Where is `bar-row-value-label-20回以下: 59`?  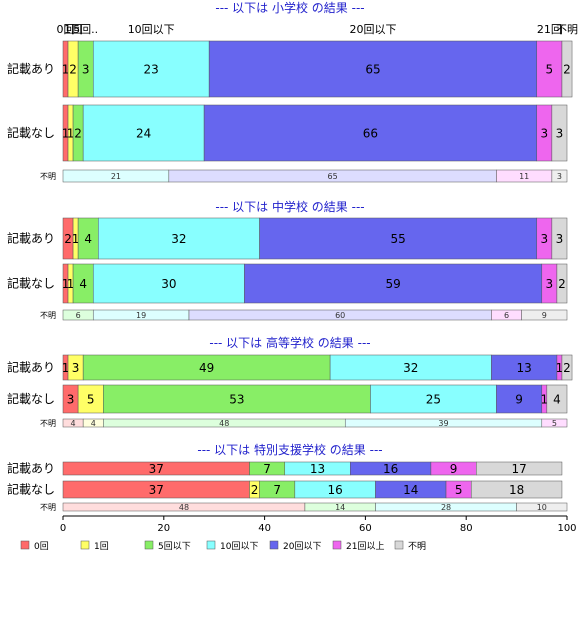 bar-row-value-label-20回以下: 59 is located at coordinates (392, 284).